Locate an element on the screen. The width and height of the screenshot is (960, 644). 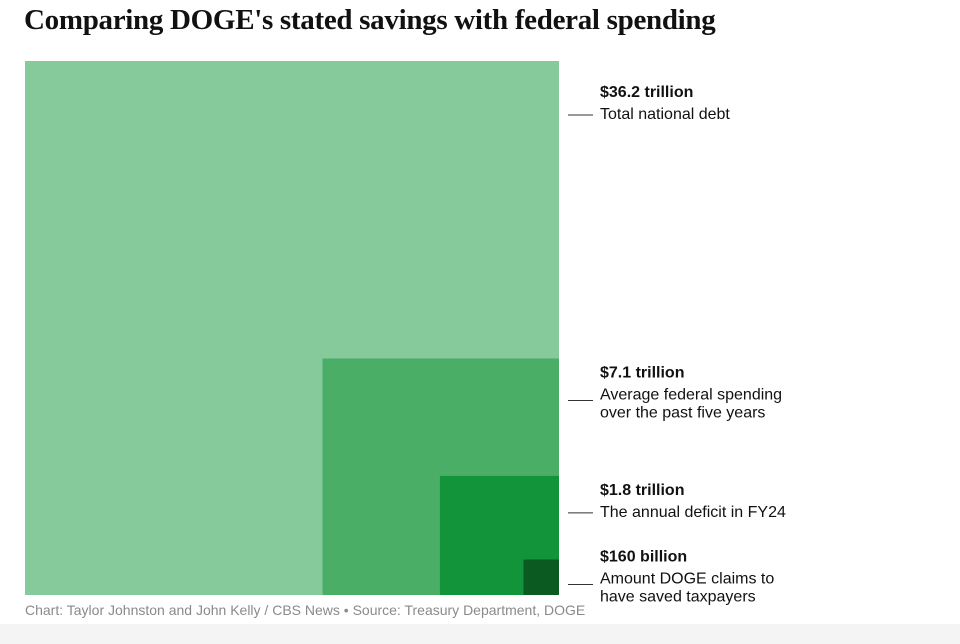
description-label-debt: Total national debt is located at coordinates (665, 114).